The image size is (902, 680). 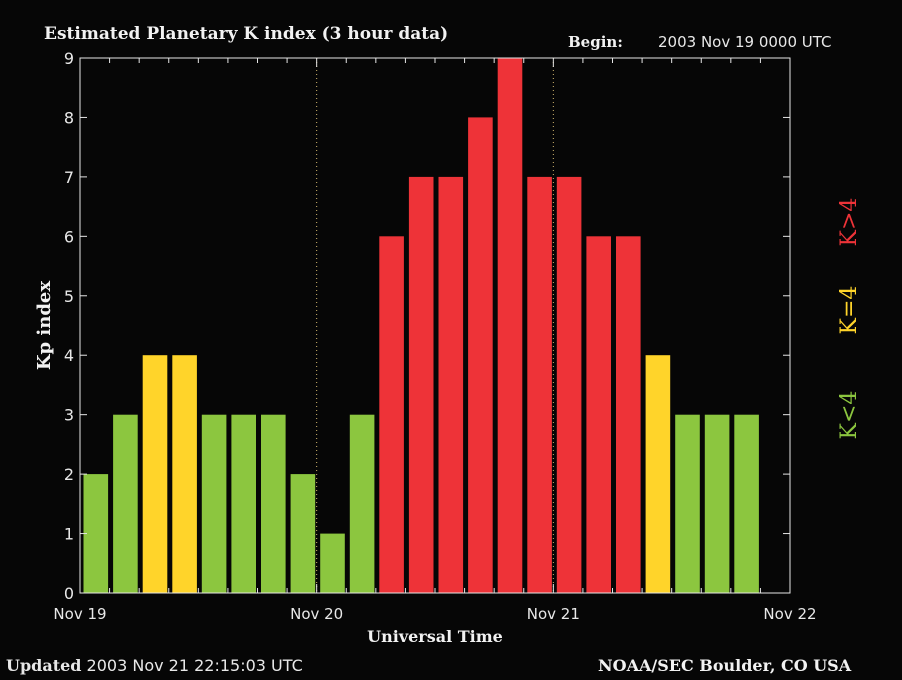 What do you see at coordinates (69, 236) in the screenshot?
I see `y-tick-label: 6` at bounding box center [69, 236].